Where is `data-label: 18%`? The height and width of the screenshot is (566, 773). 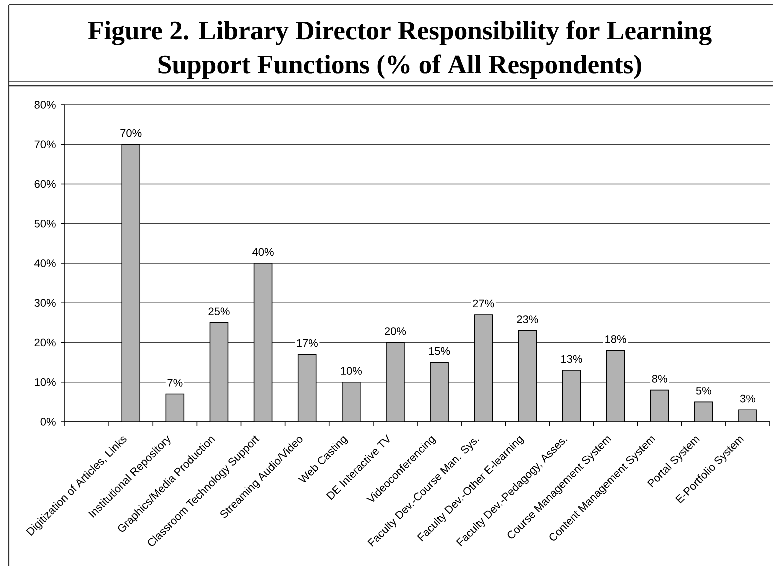 data-label: 18% is located at coordinates (616, 339).